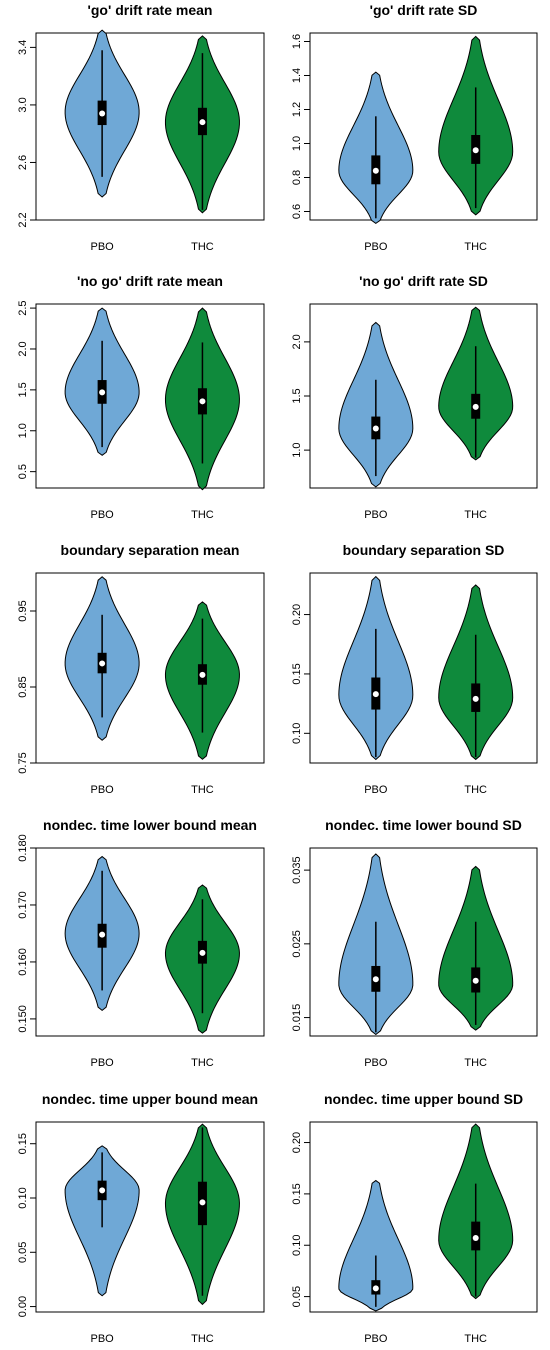 The height and width of the screenshot is (1350, 550). Describe the element at coordinates (424, 10) in the screenshot. I see `panel-title: 'go' drift rate SD` at that location.